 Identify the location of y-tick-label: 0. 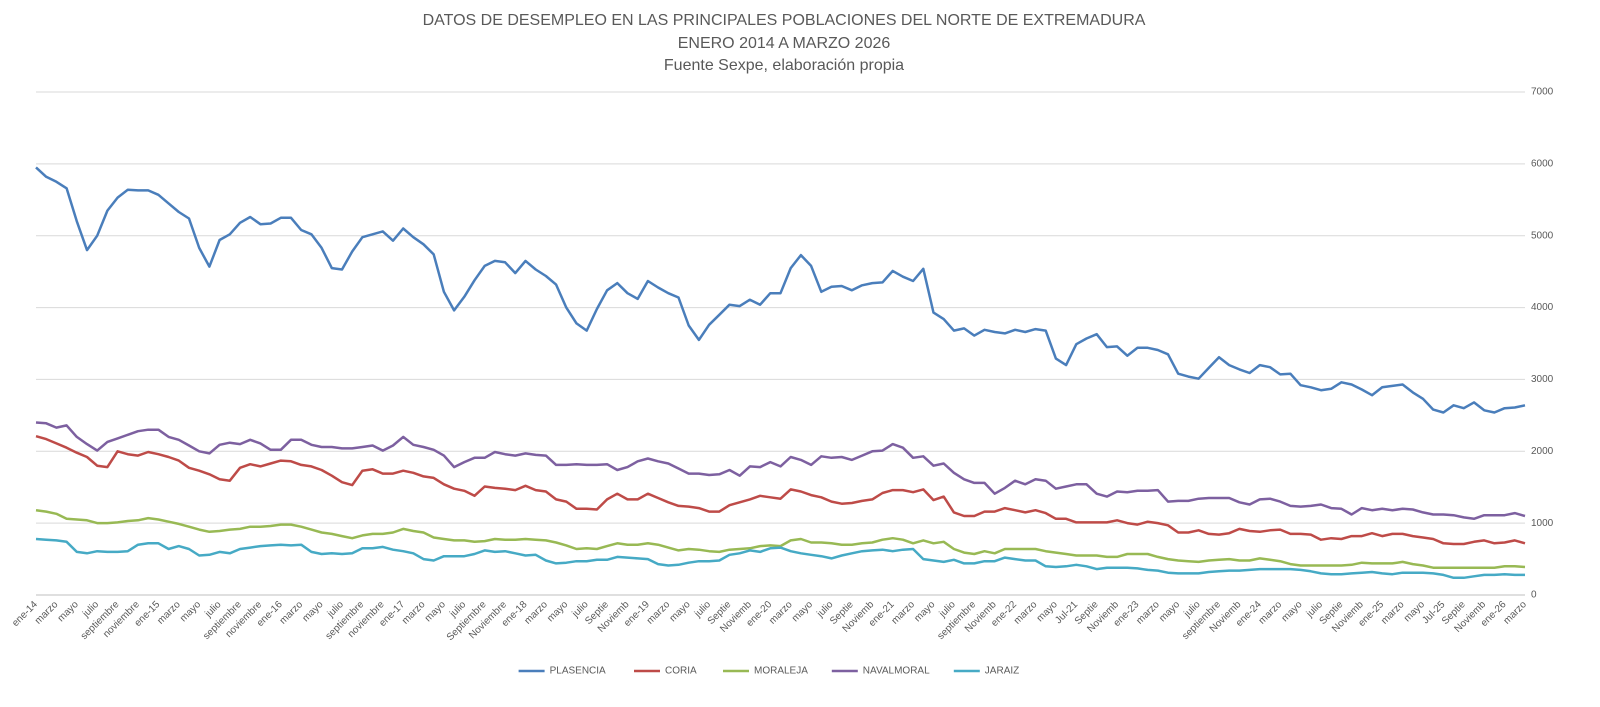
(1534, 595).